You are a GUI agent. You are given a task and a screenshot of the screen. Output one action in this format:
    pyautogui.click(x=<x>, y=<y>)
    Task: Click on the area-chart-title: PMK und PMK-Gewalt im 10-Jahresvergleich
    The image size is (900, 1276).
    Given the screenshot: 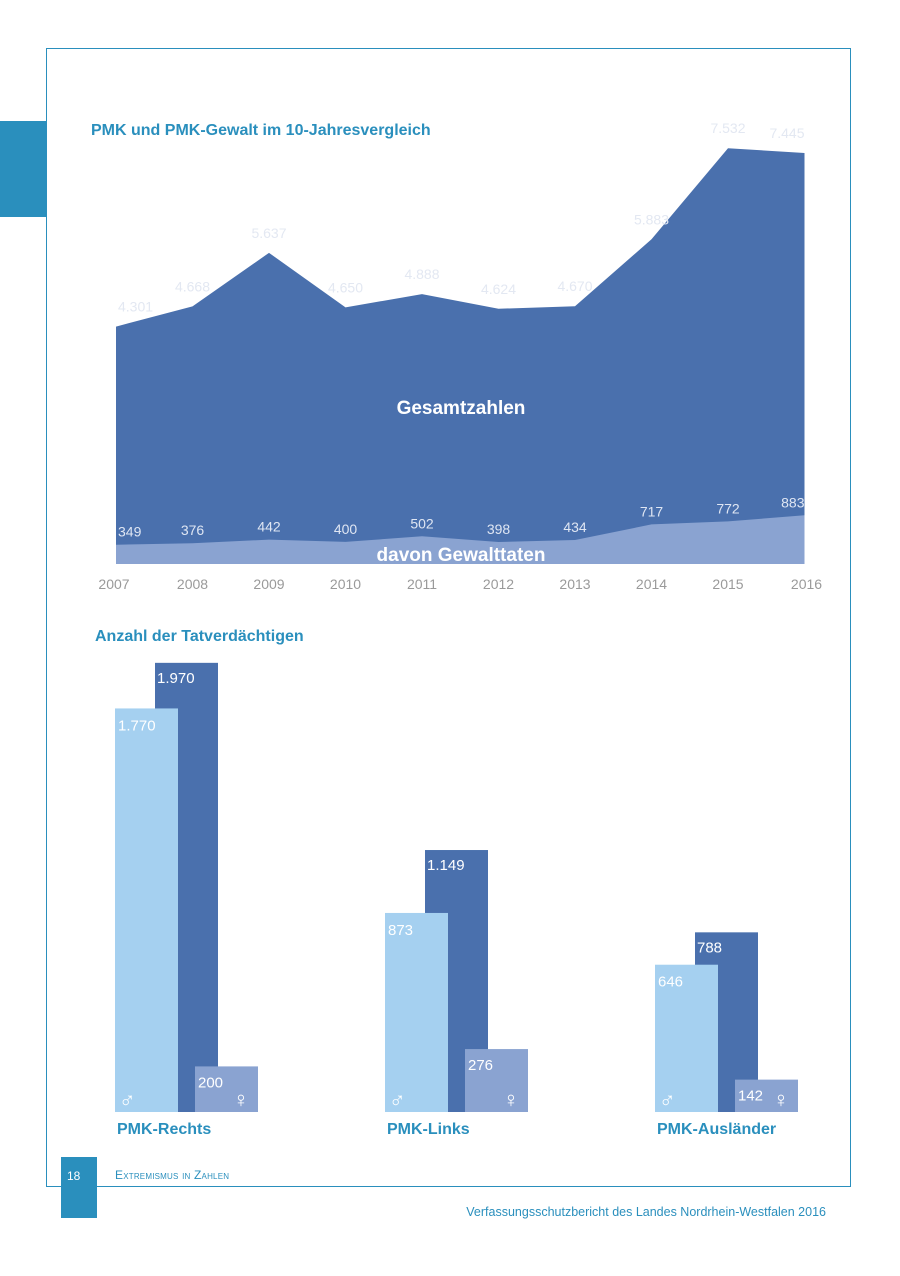 What is the action you would take?
    pyautogui.click(x=261, y=130)
    